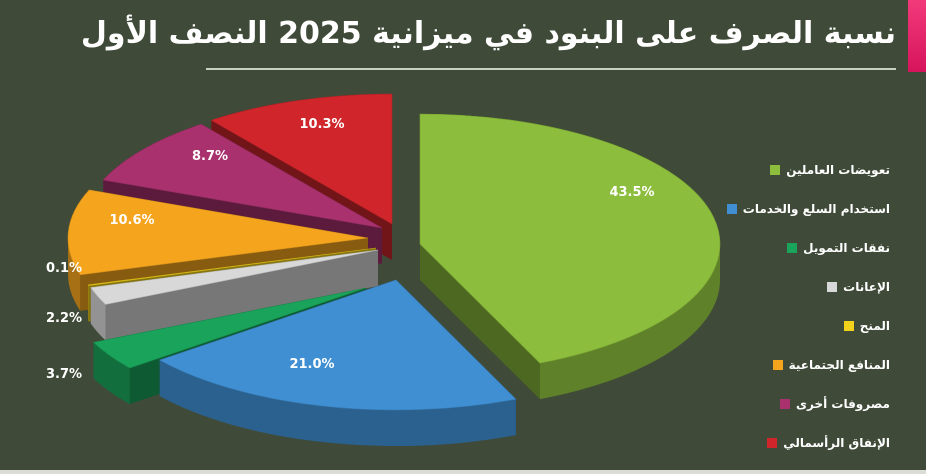 Image resolution: width=926 pixels, height=474 pixels. I want to click on legend-item: نفقات التمويل, so click(805, 248).